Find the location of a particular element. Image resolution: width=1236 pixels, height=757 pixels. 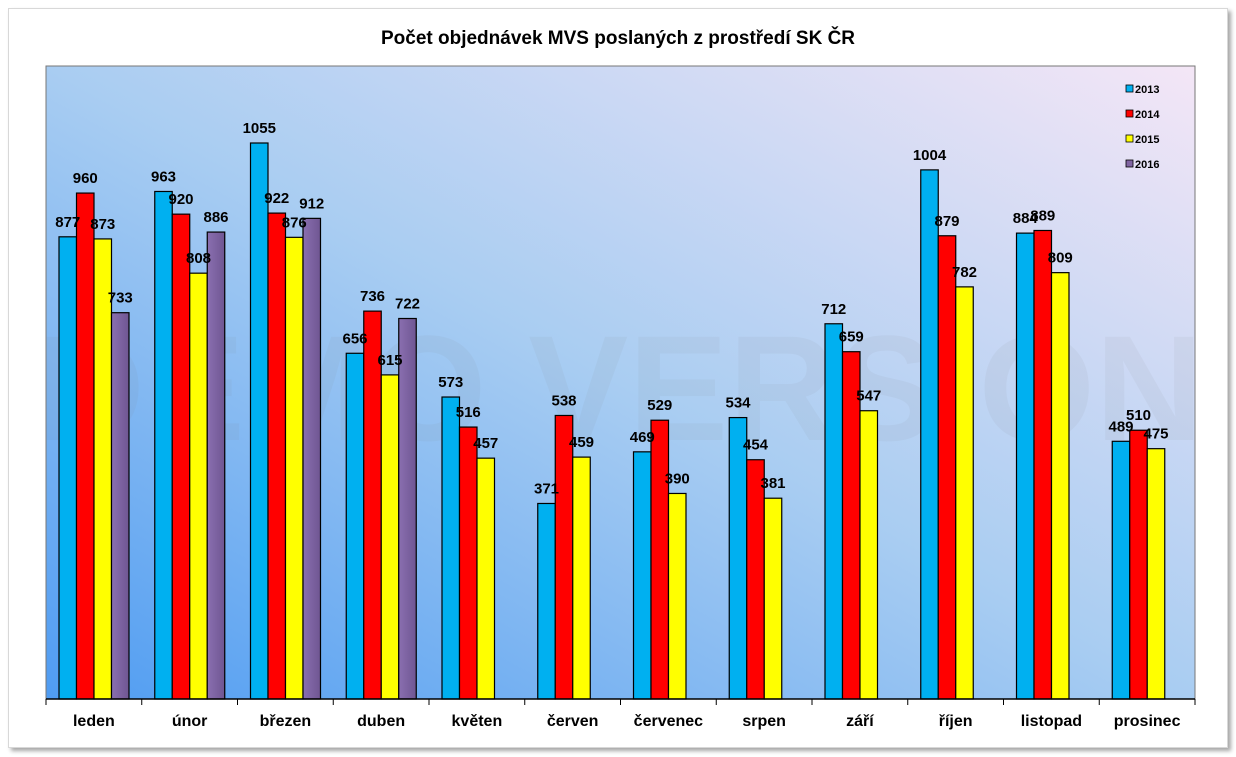

bar-2015-prosinec is located at coordinates (1156, 574).